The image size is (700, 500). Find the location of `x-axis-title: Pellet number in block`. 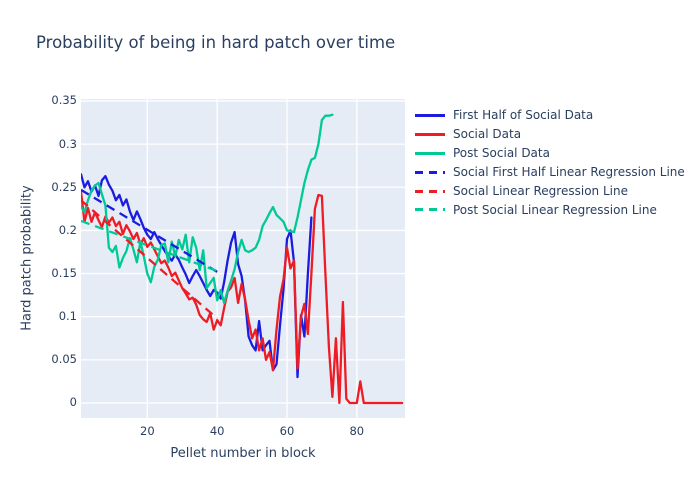

x-axis-title: Pellet number in block is located at coordinates (243, 453).